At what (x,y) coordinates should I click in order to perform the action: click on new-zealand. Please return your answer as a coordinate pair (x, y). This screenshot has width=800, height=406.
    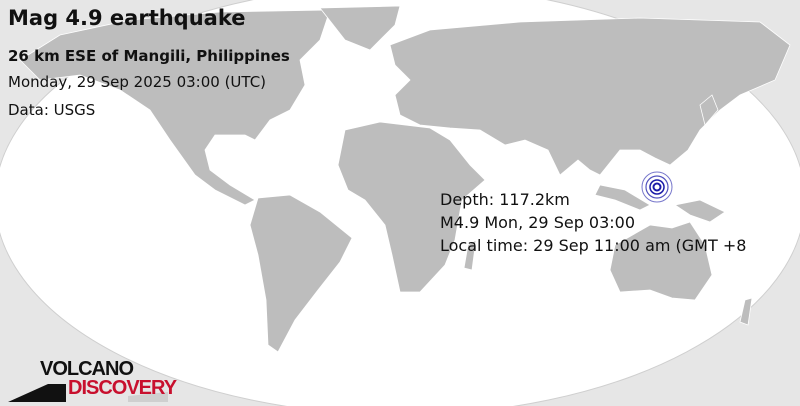
    Looking at the image, I should click on (746, 311).